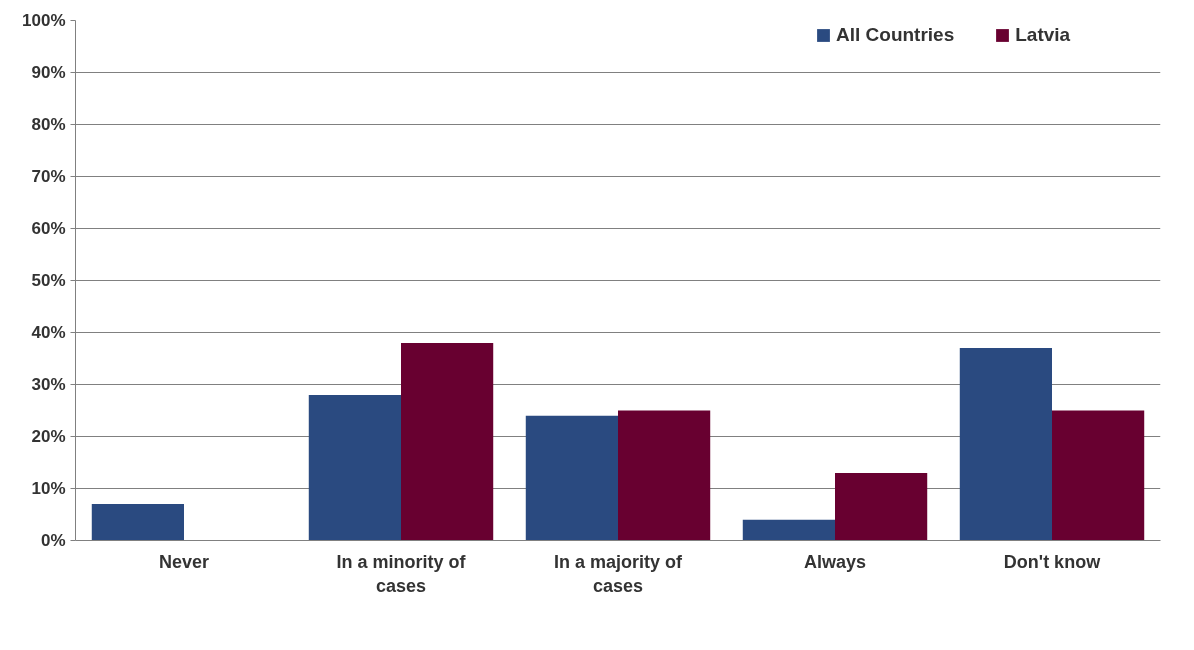 This screenshot has width=1194, height=650. Describe the element at coordinates (895, 35) in the screenshot. I see `legend-label: All Countries` at that location.